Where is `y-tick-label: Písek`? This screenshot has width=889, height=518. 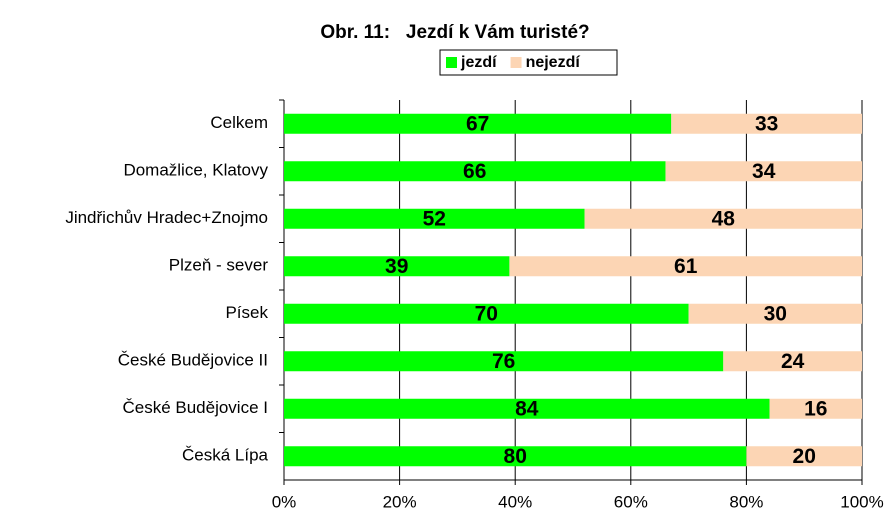
y-tick-label: Písek is located at coordinates (246, 312).